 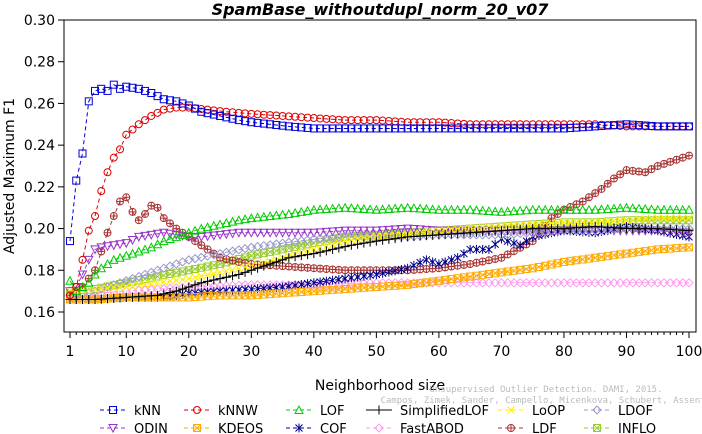 What do you see at coordinates (316, 428) in the screenshot?
I see `legend-item-cof: COF` at bounding box center [316, 428].